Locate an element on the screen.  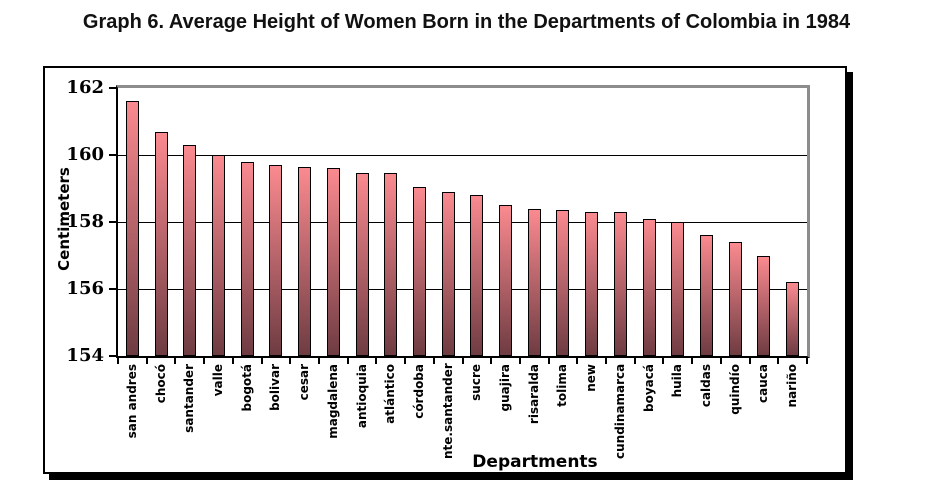
x-tick-label-quind-o: quindío is located at coordinates (734, 389).